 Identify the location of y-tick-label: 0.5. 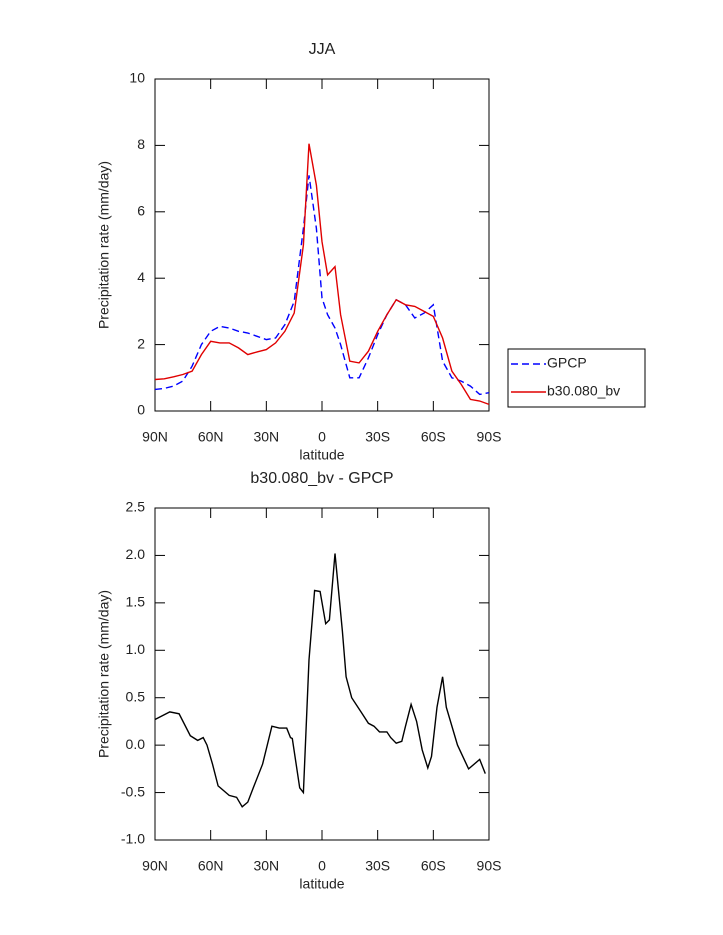
(136, 696).